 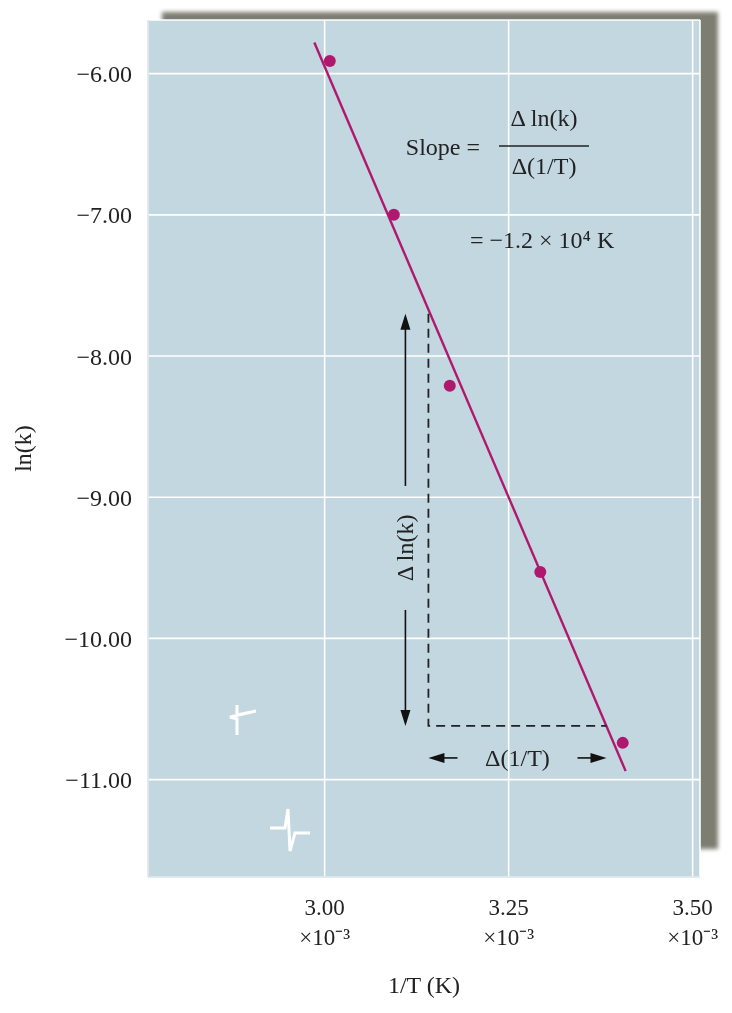 I want to click on y-tick-label: −10.00, so click(x=98, y=638).